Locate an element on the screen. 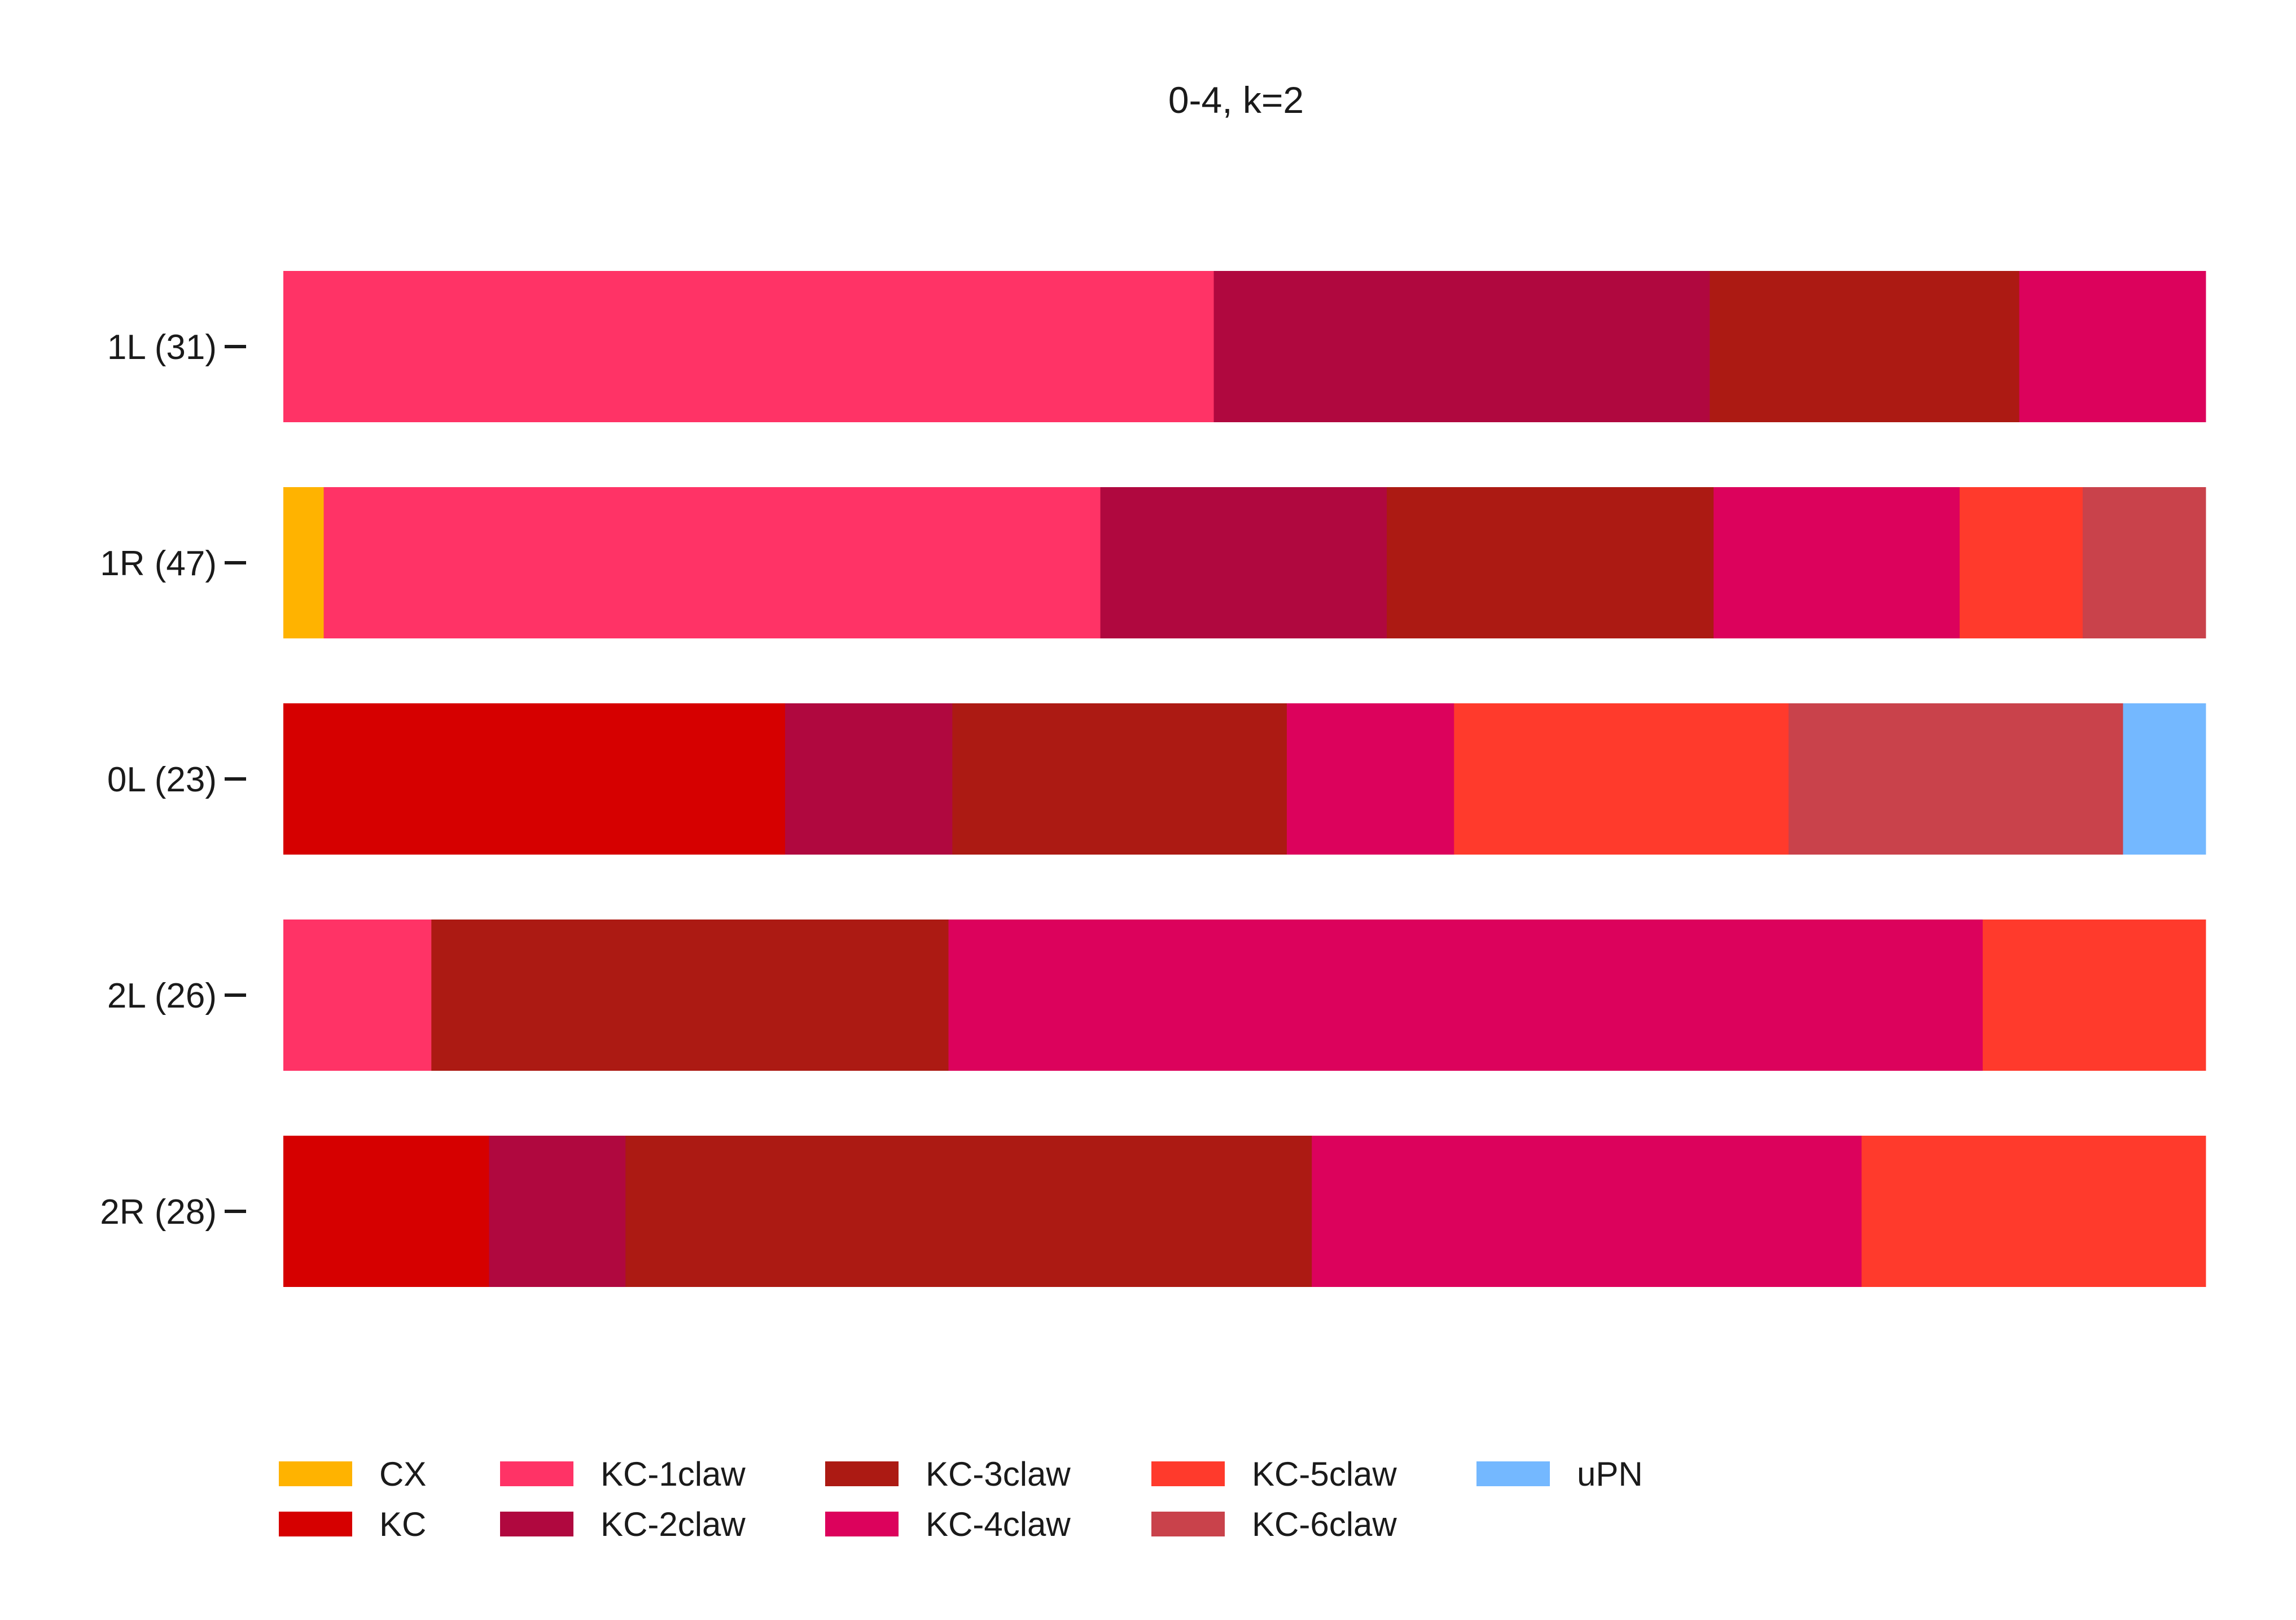 This screenshot has height=1620, width=2296. chart-title: 0-4, k=2 is located at coordinates (1236, 100).